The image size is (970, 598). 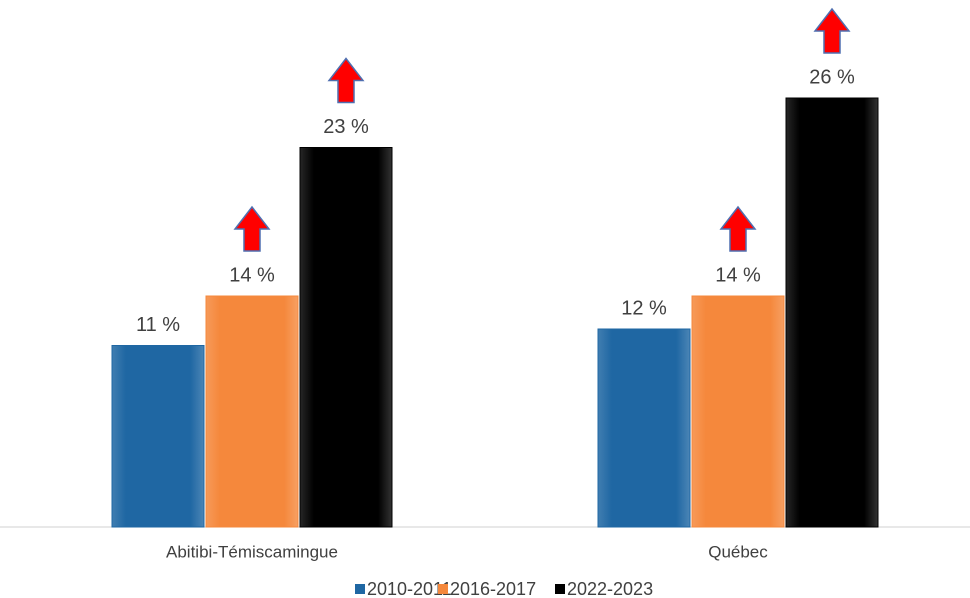 What do you see at coordinates (409, 588) in the screenshot?
I see `legend-label: 2010-2011` at bounding box center [409, 588].